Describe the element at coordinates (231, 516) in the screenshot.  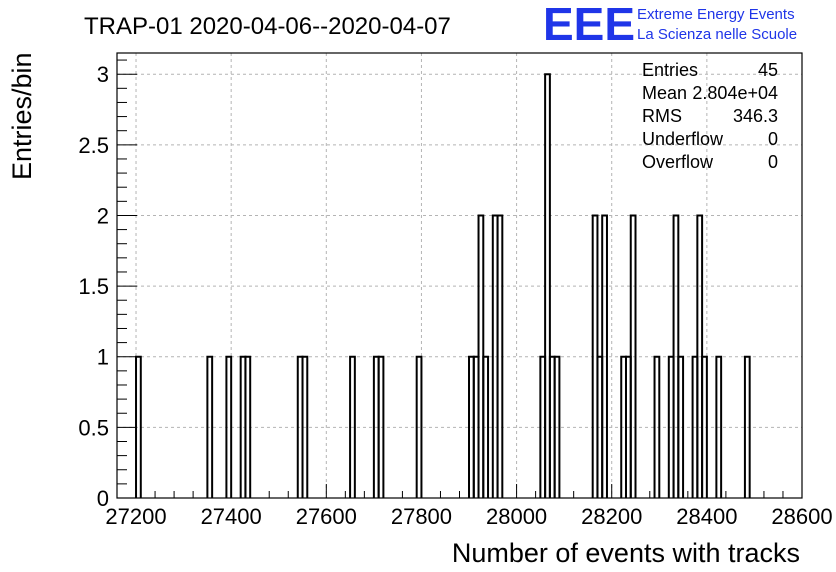
I see `x-tick-label: 27400` at that location.